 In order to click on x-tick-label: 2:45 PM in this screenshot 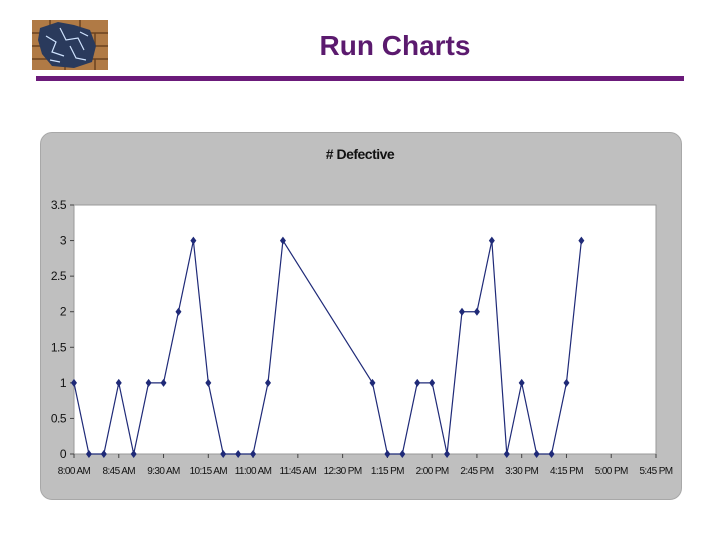, I will do `click(476, 471)`.